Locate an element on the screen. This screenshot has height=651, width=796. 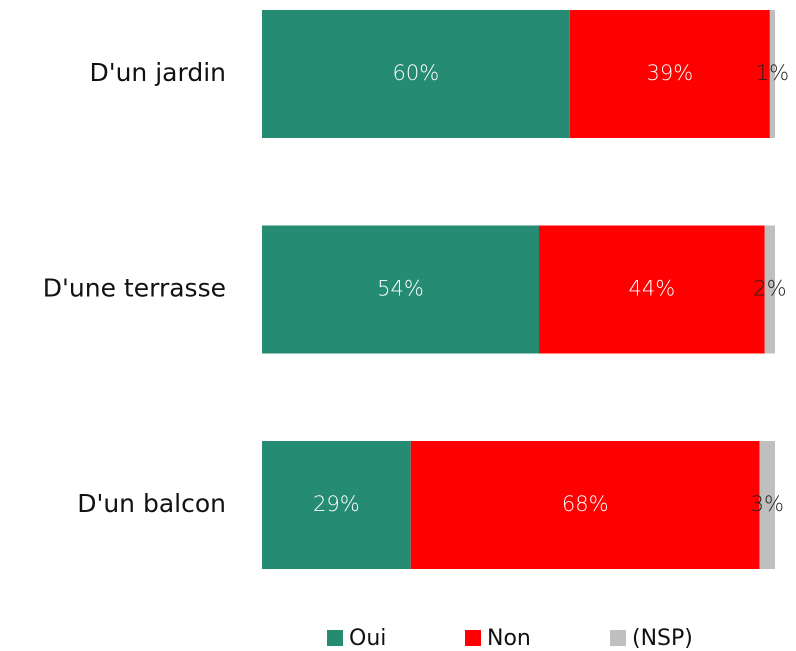
value-label: 68% is located at coordinates (585, 504).